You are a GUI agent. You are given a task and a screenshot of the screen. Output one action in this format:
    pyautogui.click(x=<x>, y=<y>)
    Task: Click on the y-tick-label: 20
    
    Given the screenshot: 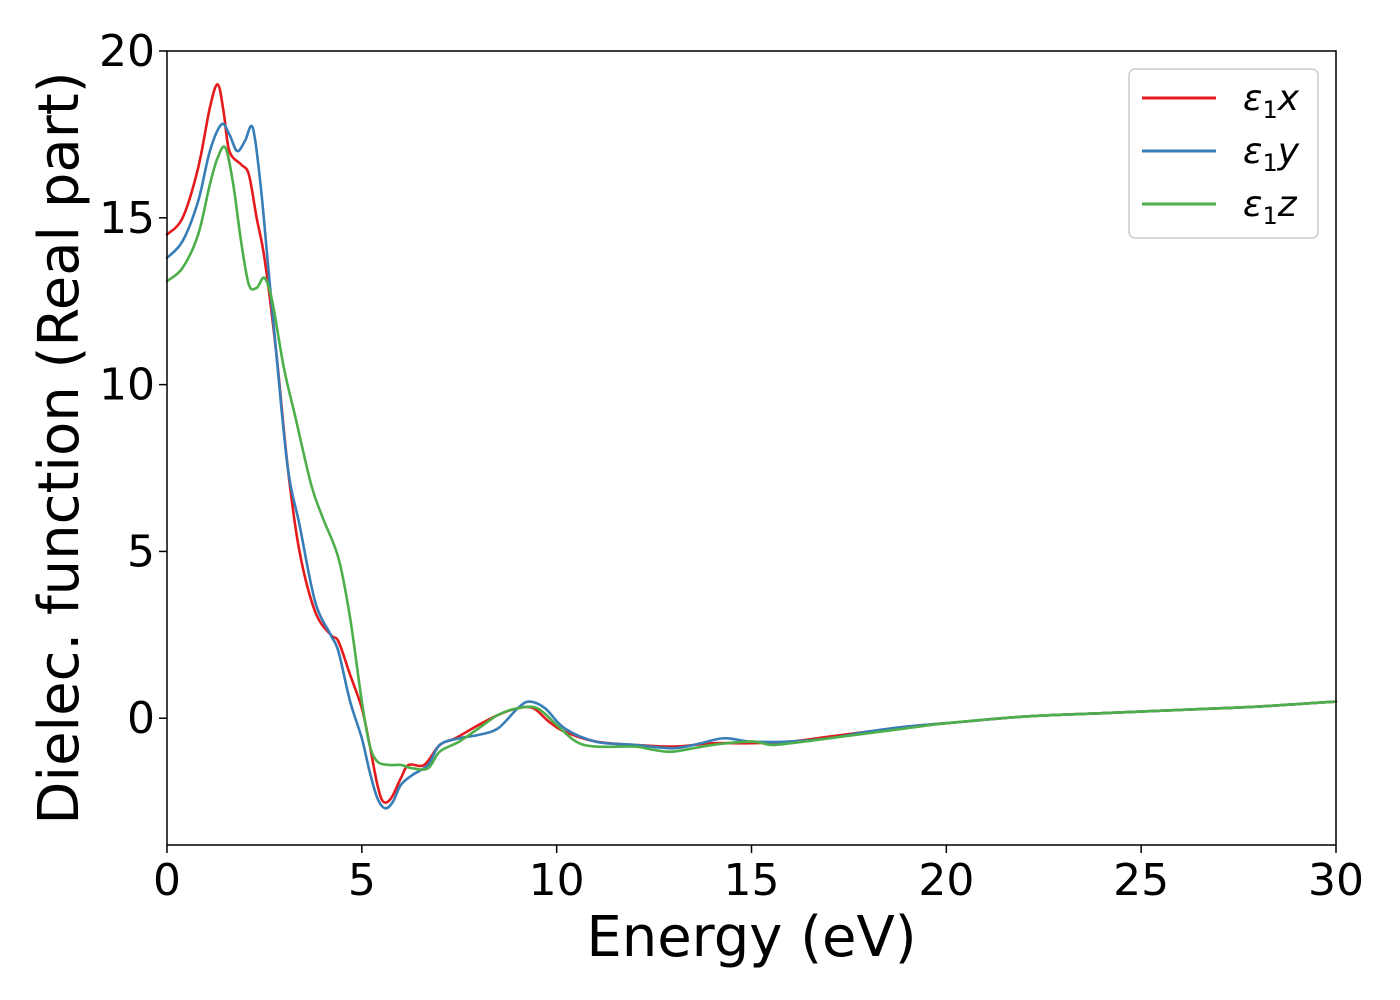 What is the action you would take?
    pyautogui.click(x=127, y=51)
    